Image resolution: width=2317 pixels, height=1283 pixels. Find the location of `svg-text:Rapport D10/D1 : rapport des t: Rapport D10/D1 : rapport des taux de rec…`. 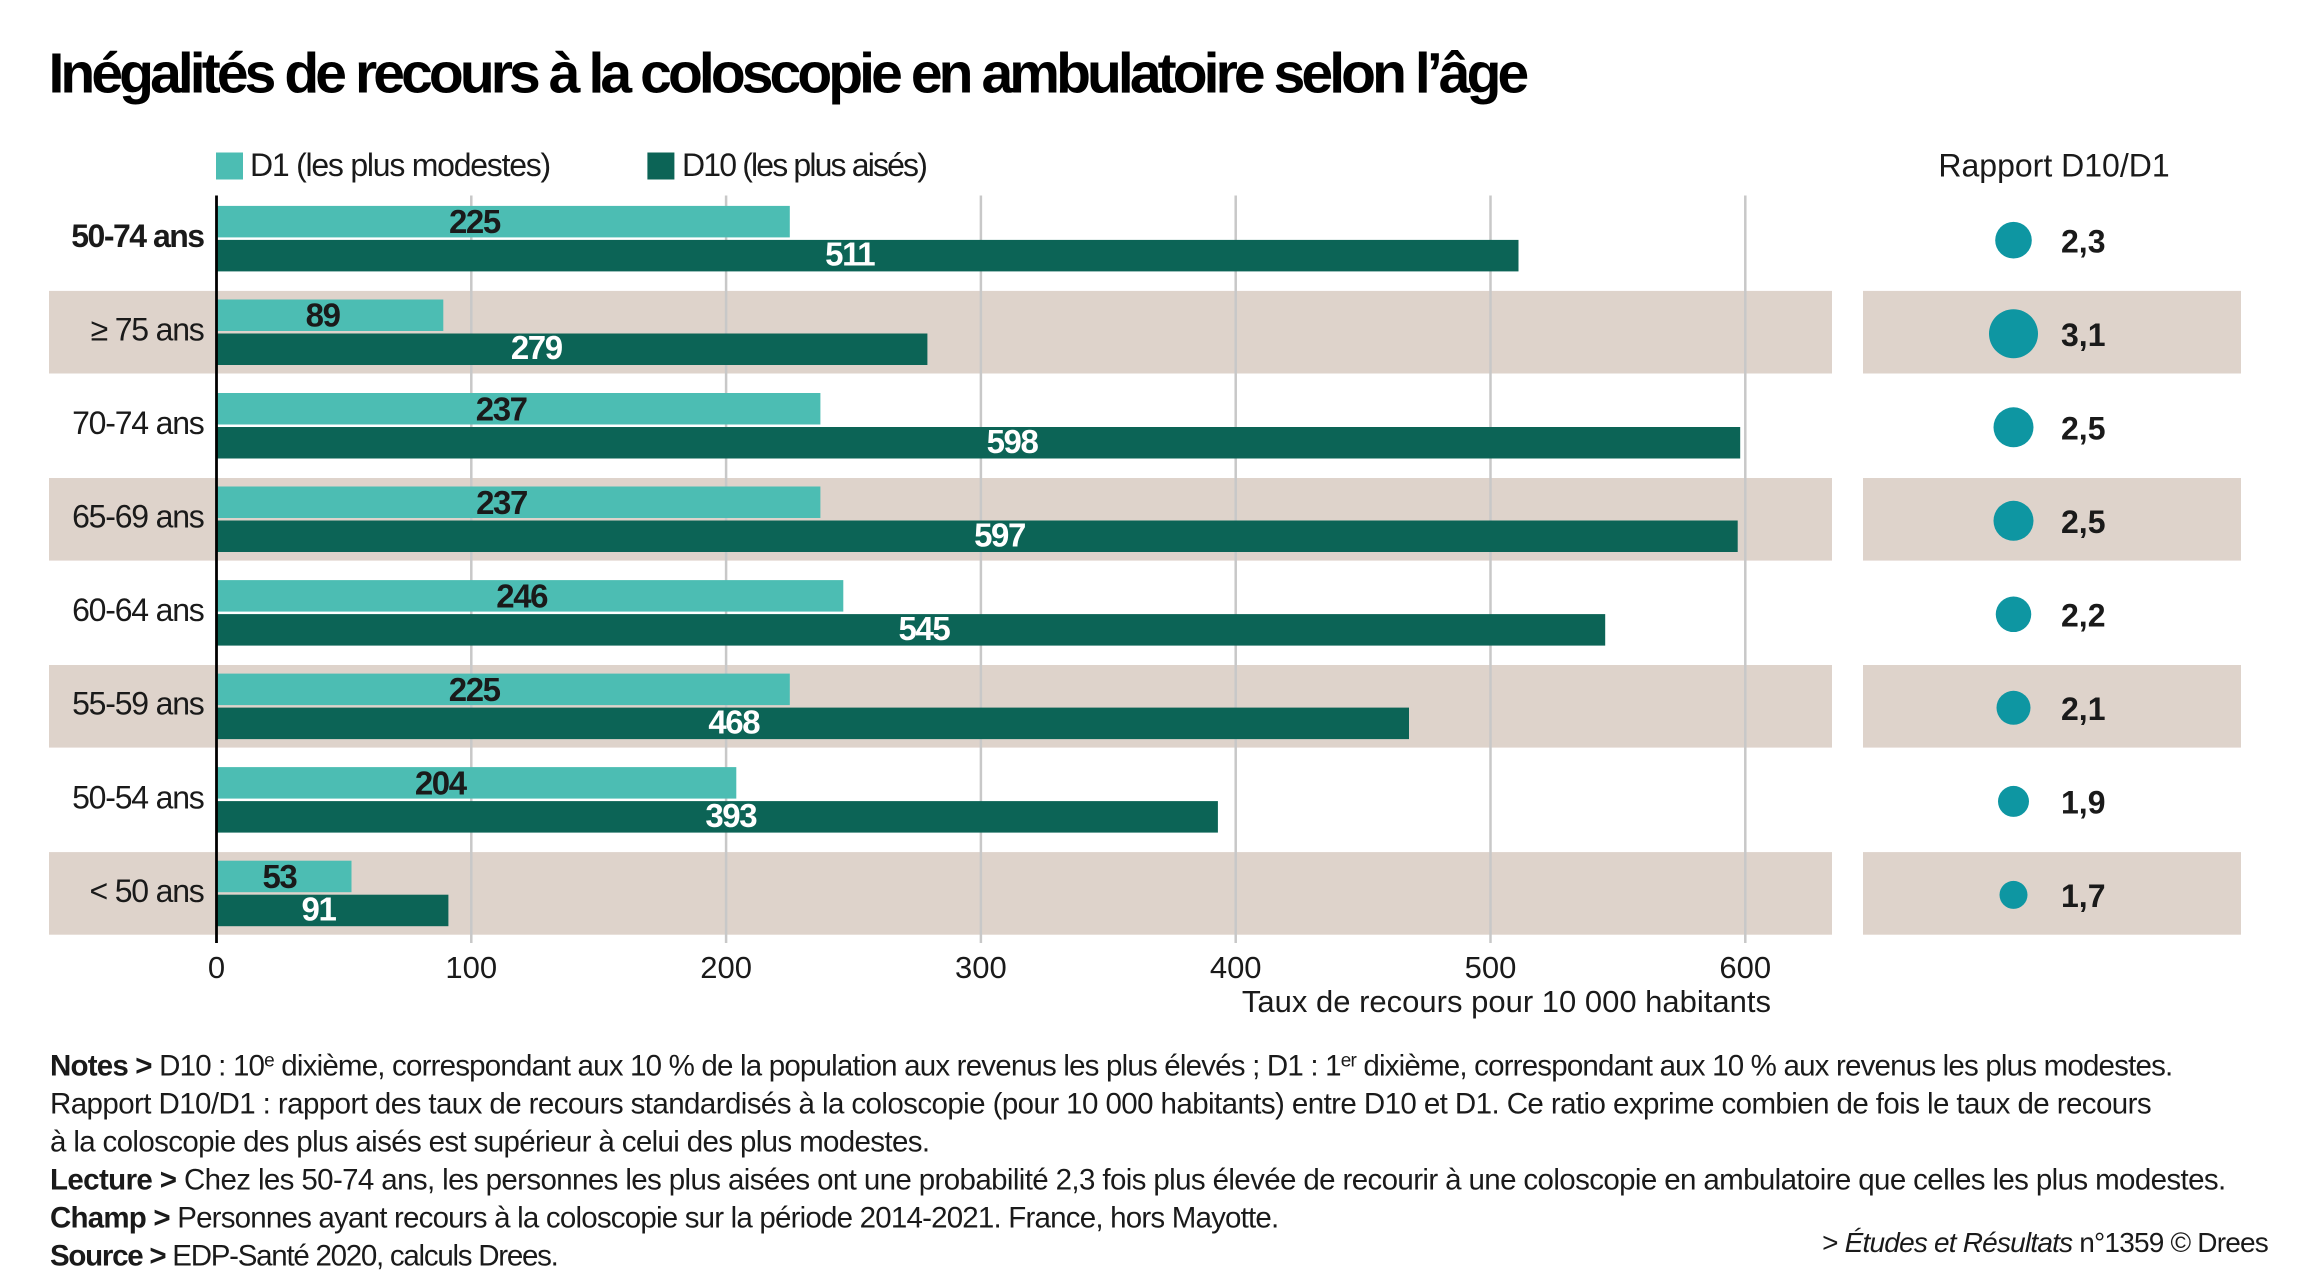

svg-text:Rapport D10/D1 : rapport des t: Rapport D10/D1 : rapport des taux de rec… is located at coordinates (1100, 1104).